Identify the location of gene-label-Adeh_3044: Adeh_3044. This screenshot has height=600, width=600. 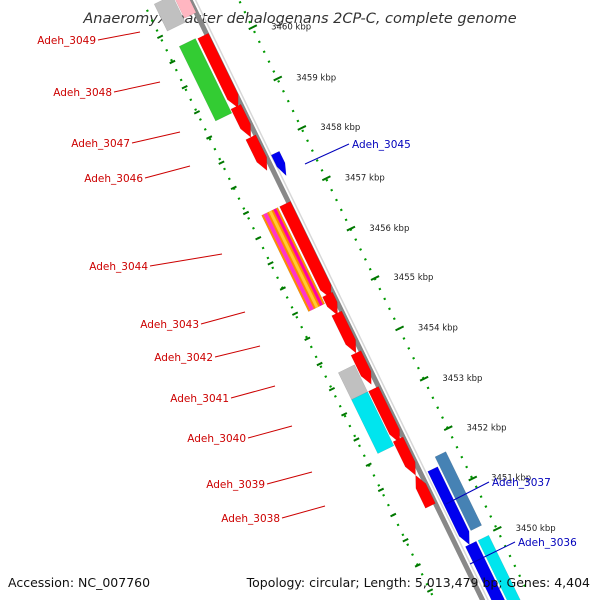
(118, 267).